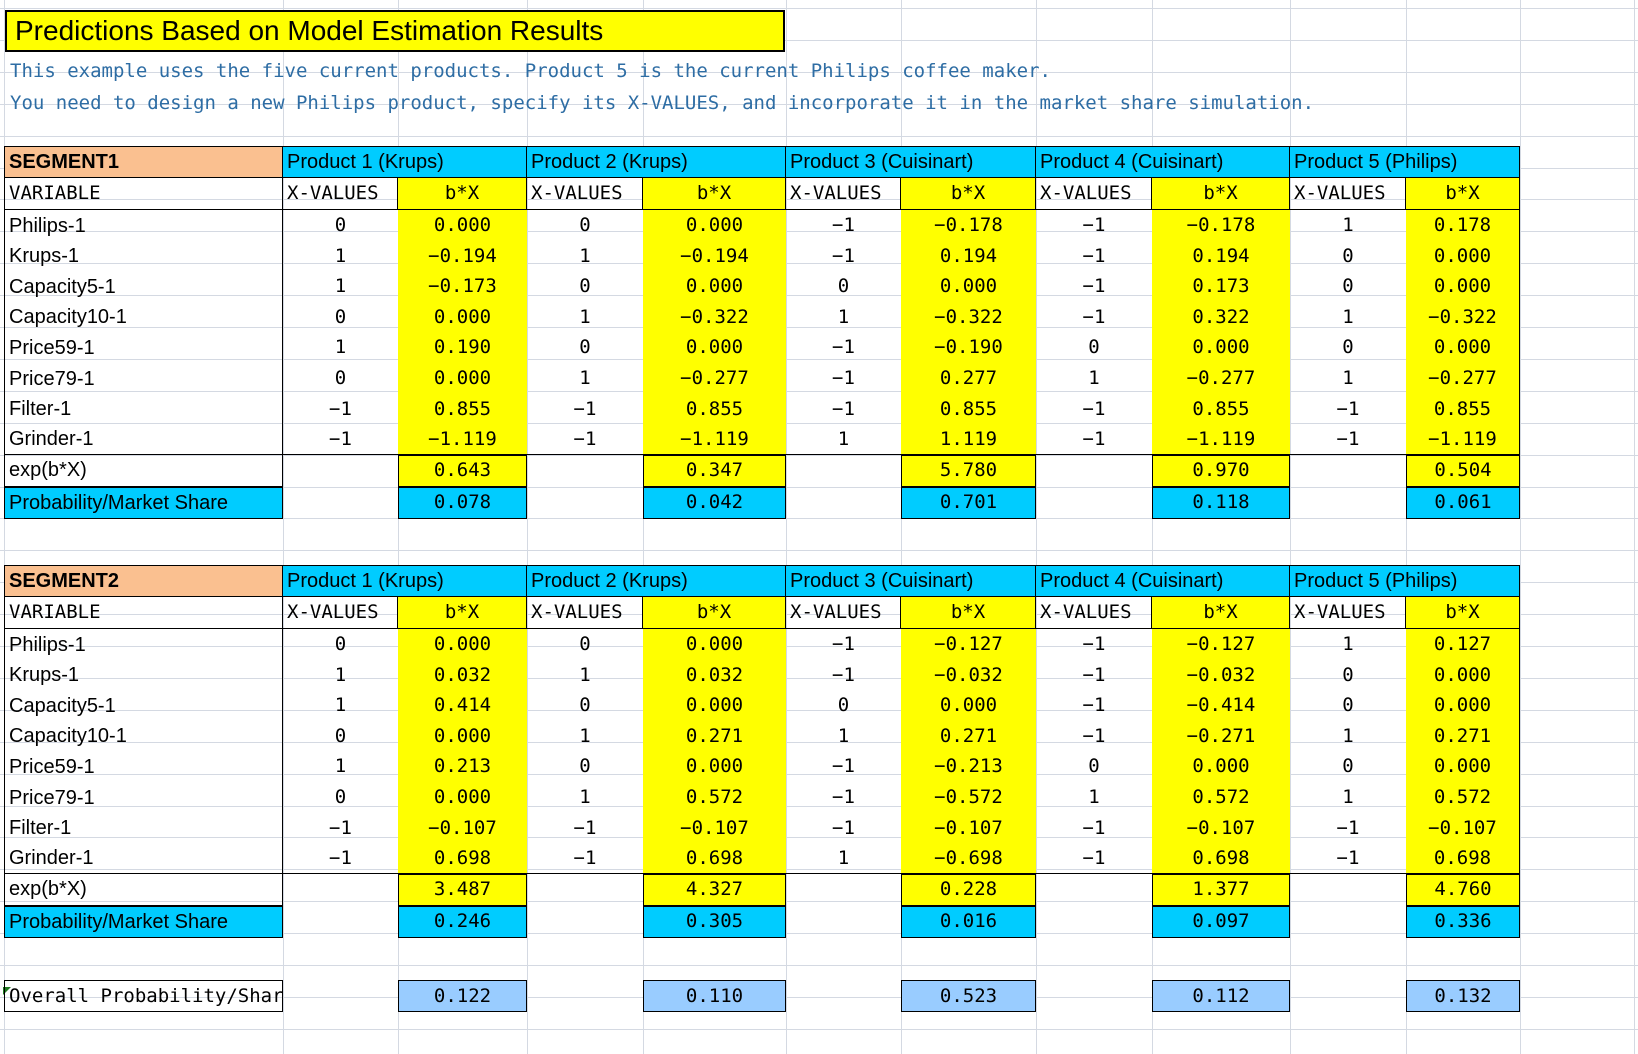  I want to click on bx-cell: 0.414, so click(462, 706).